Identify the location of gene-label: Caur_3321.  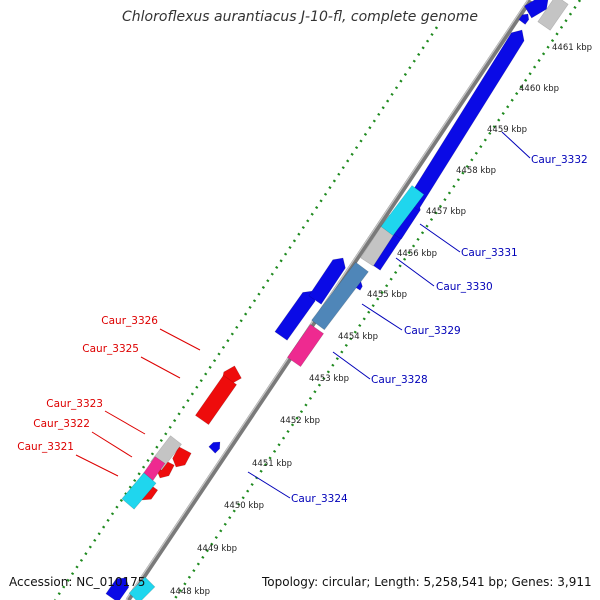
(45, 447).